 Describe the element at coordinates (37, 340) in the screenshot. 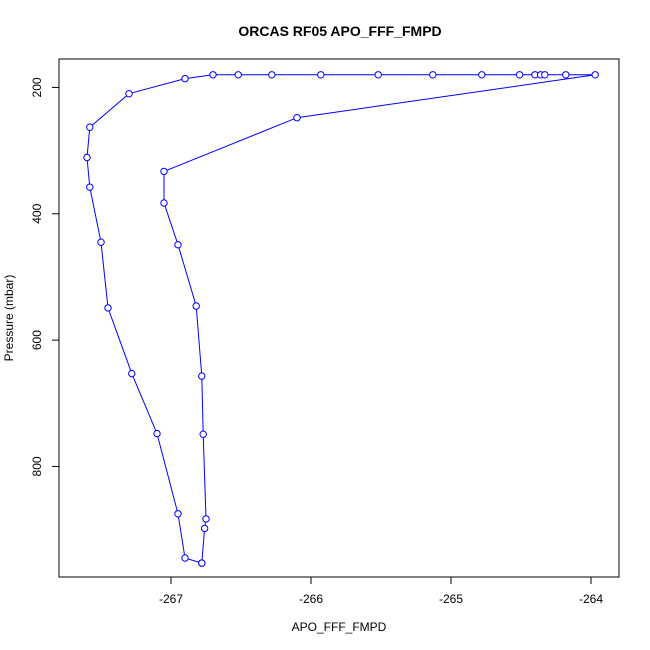

I see `y-tick-label: 600` at that location.